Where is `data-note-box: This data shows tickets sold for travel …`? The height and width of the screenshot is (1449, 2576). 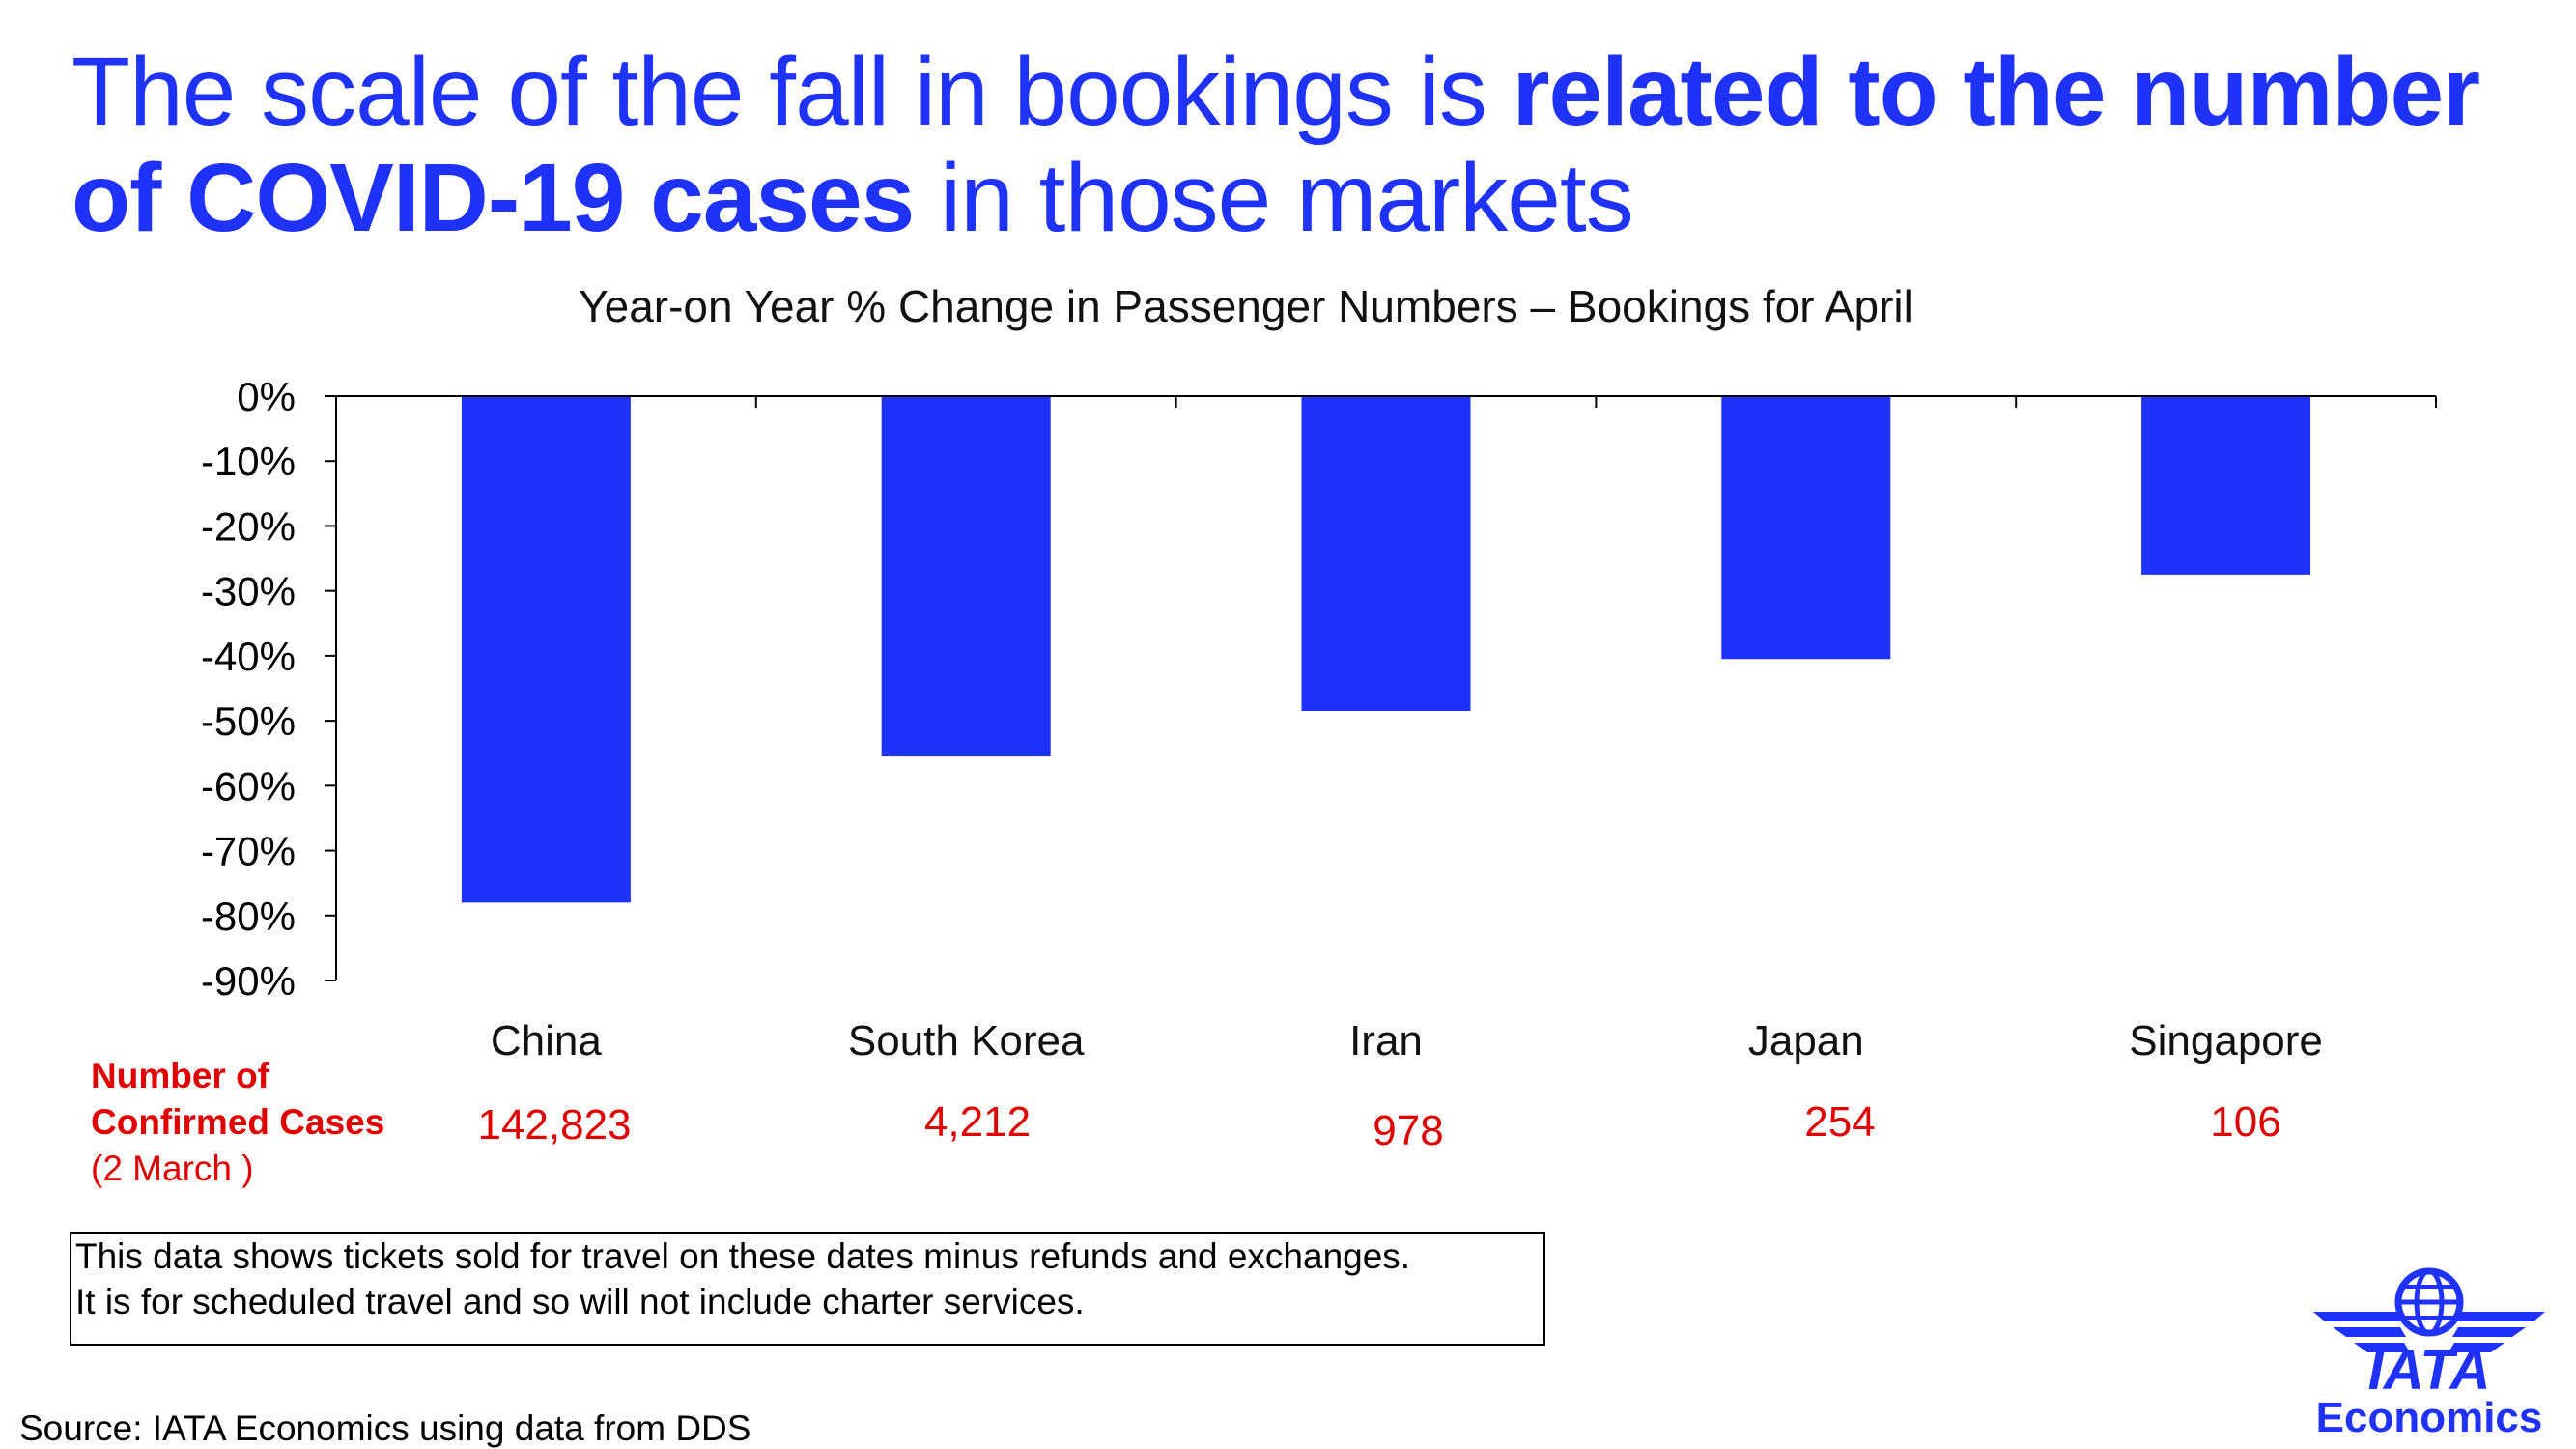
data-note-box: This data shows tickets sold for travel … is located at coordinates (807, 1289).